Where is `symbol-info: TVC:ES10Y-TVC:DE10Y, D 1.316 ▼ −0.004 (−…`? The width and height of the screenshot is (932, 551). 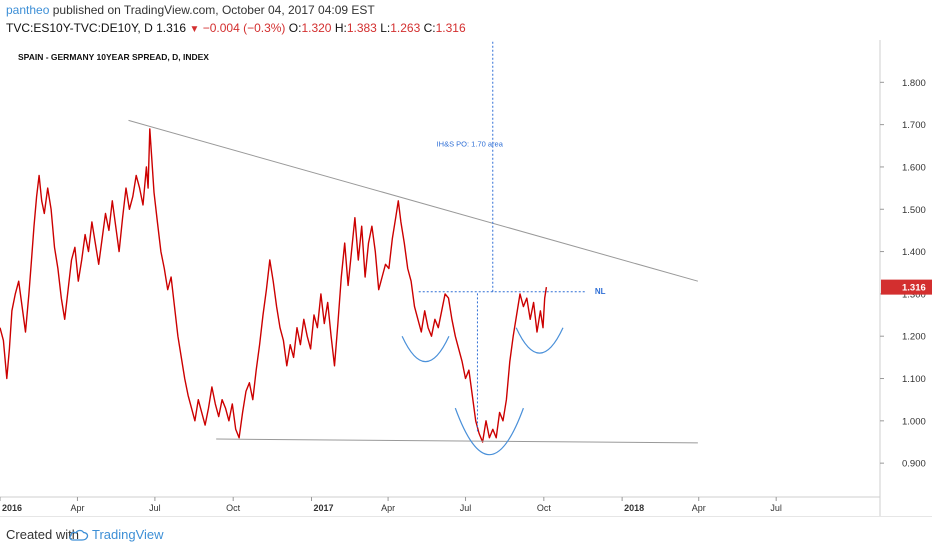 symbol-info: TVC:ES10Y-TVC:DE10Y, D 1.316 ▼ −0.004 (−… is located at coordinates (236, 28).